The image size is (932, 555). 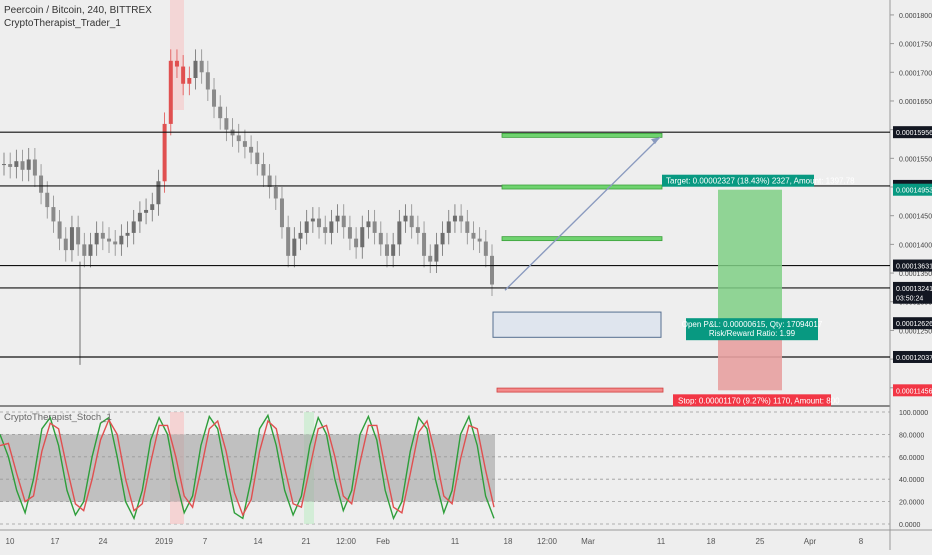 What do you see at coordinates (164, 541) in the screenshot?
I see `time-tick-label: 2019` at bounding box center [164, 541].